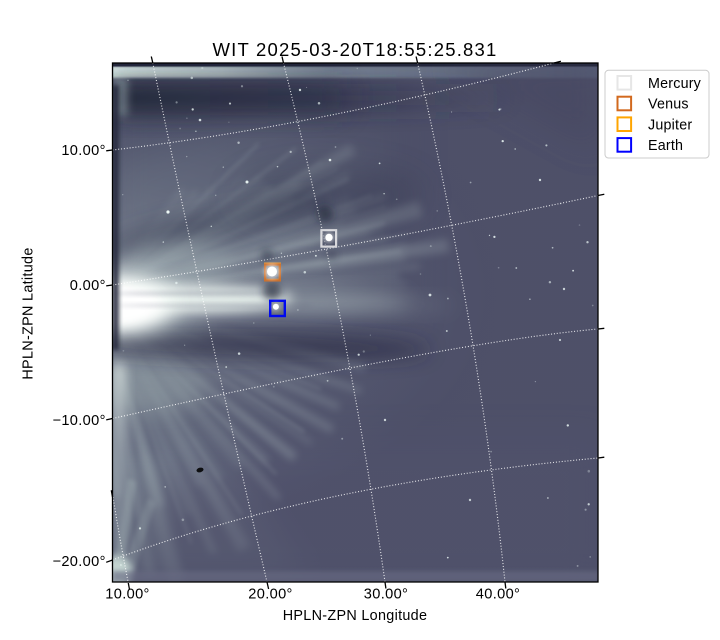 This screenshot has height=640, width=720. What do you see at coordinates (386, 595) in the screenshot?
I see `svg-text: 30.00°` at bounding box center [386, 595].